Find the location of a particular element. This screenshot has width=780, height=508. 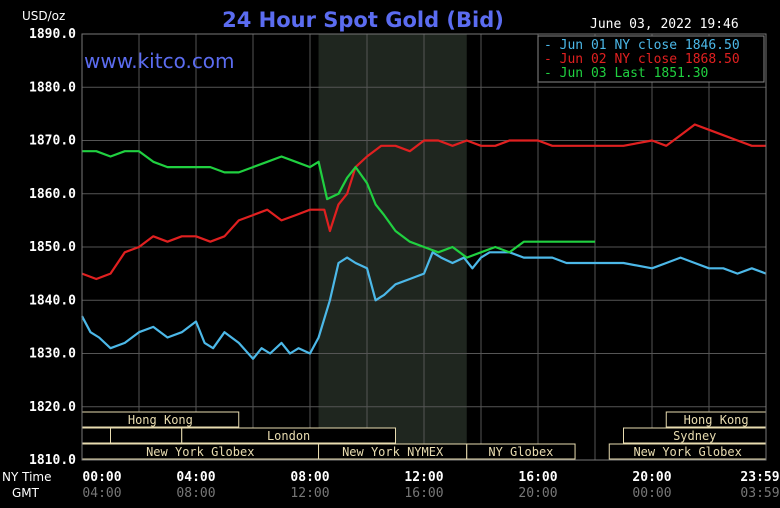

x-tick-label-gmt: 20:00 is located at coordinates (537, 493).